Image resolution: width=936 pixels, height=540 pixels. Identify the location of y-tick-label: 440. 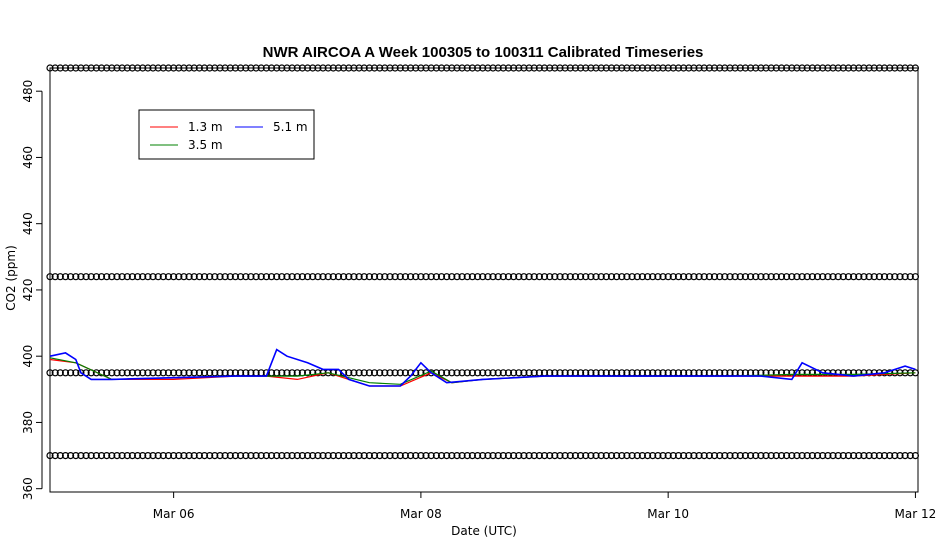
(28, 223).